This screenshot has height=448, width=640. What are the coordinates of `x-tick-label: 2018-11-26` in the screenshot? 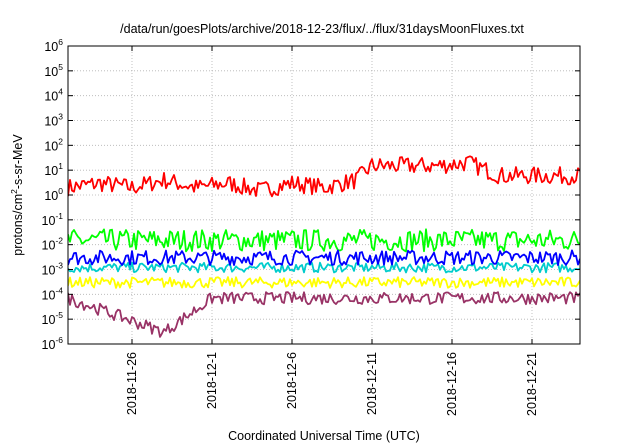 It's located at (132, 383).